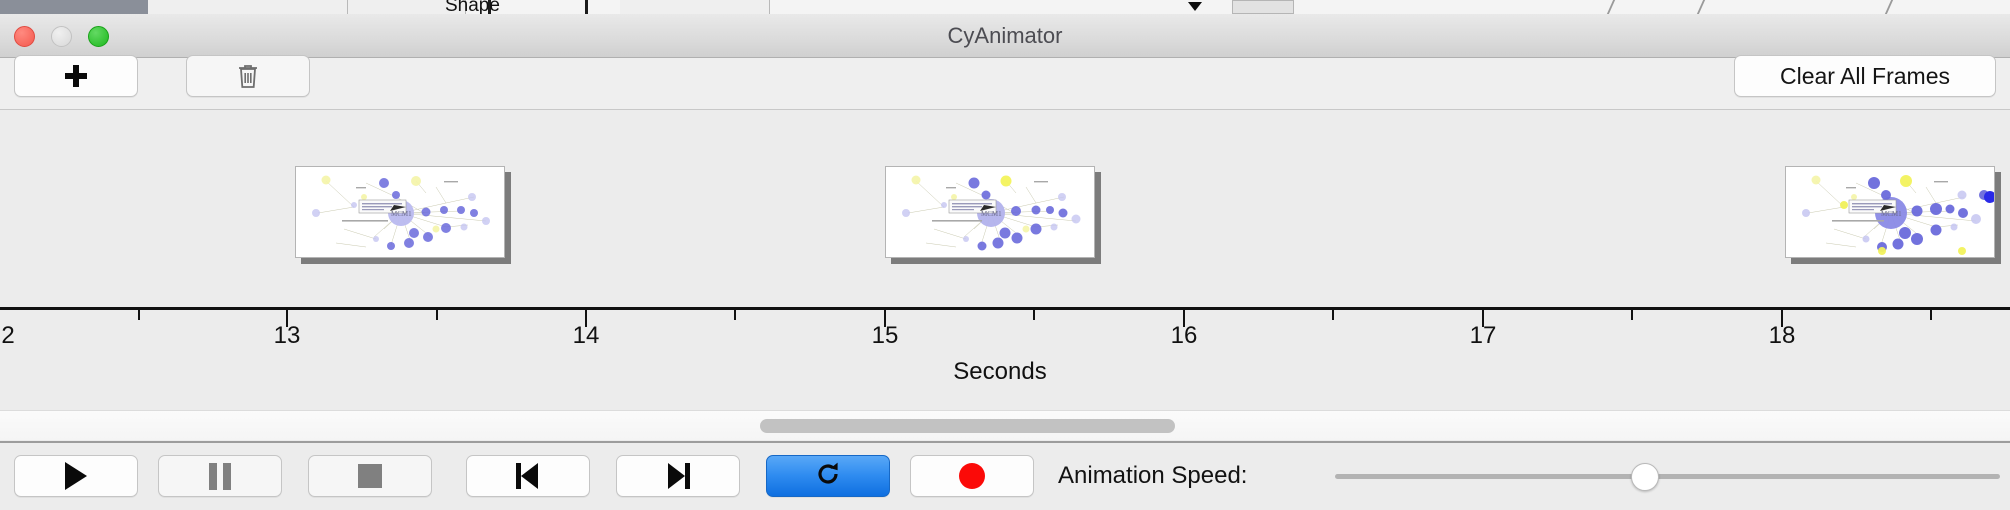 This screenshot has height=510, width=2010. I want to click on pause-button, so click(220, 476).